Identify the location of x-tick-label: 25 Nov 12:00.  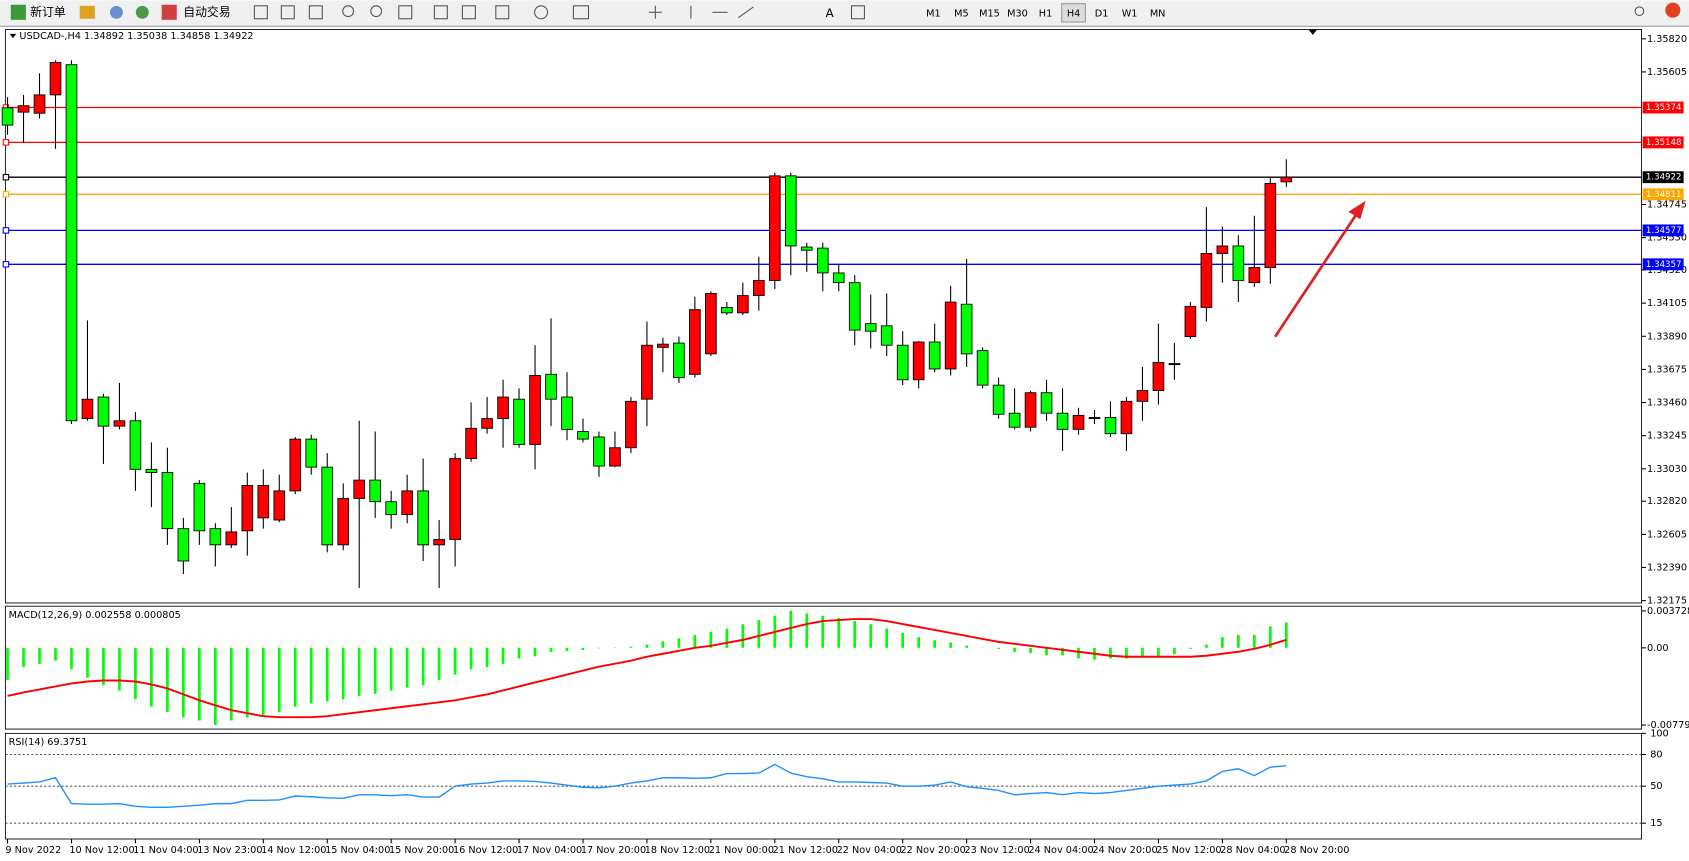
(1188, 850).